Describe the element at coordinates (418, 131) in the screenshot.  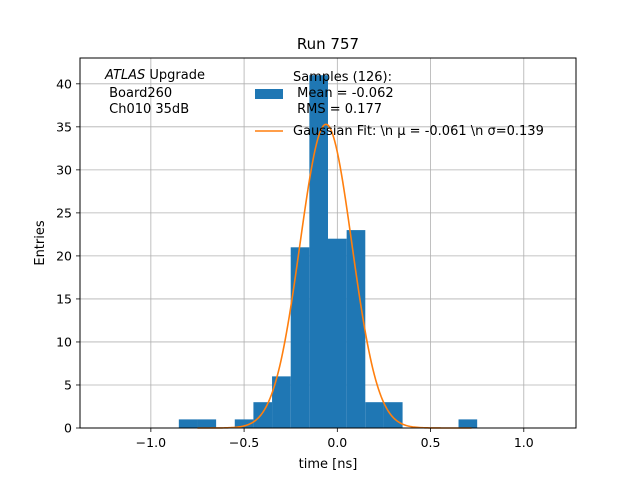
I see `legend-label-fit: Gaussian Fit: \n μ = -0.061 \n σ=0.139` at that location.